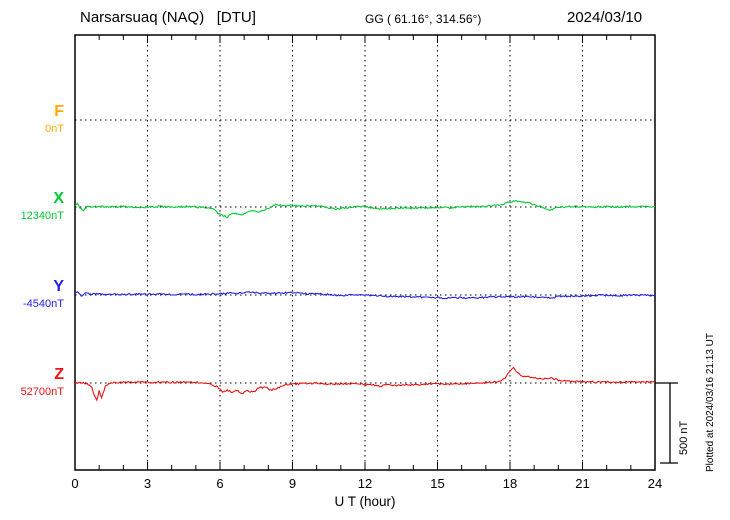 Image resolution: width=730 pixels, height=520 pixels. I want to click on x-tick-label: 6, so click(220, 483).